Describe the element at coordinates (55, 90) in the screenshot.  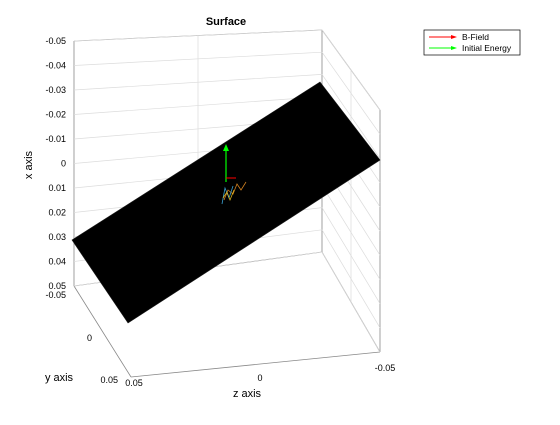
I see `x-tick-label: -0.03` at that location.